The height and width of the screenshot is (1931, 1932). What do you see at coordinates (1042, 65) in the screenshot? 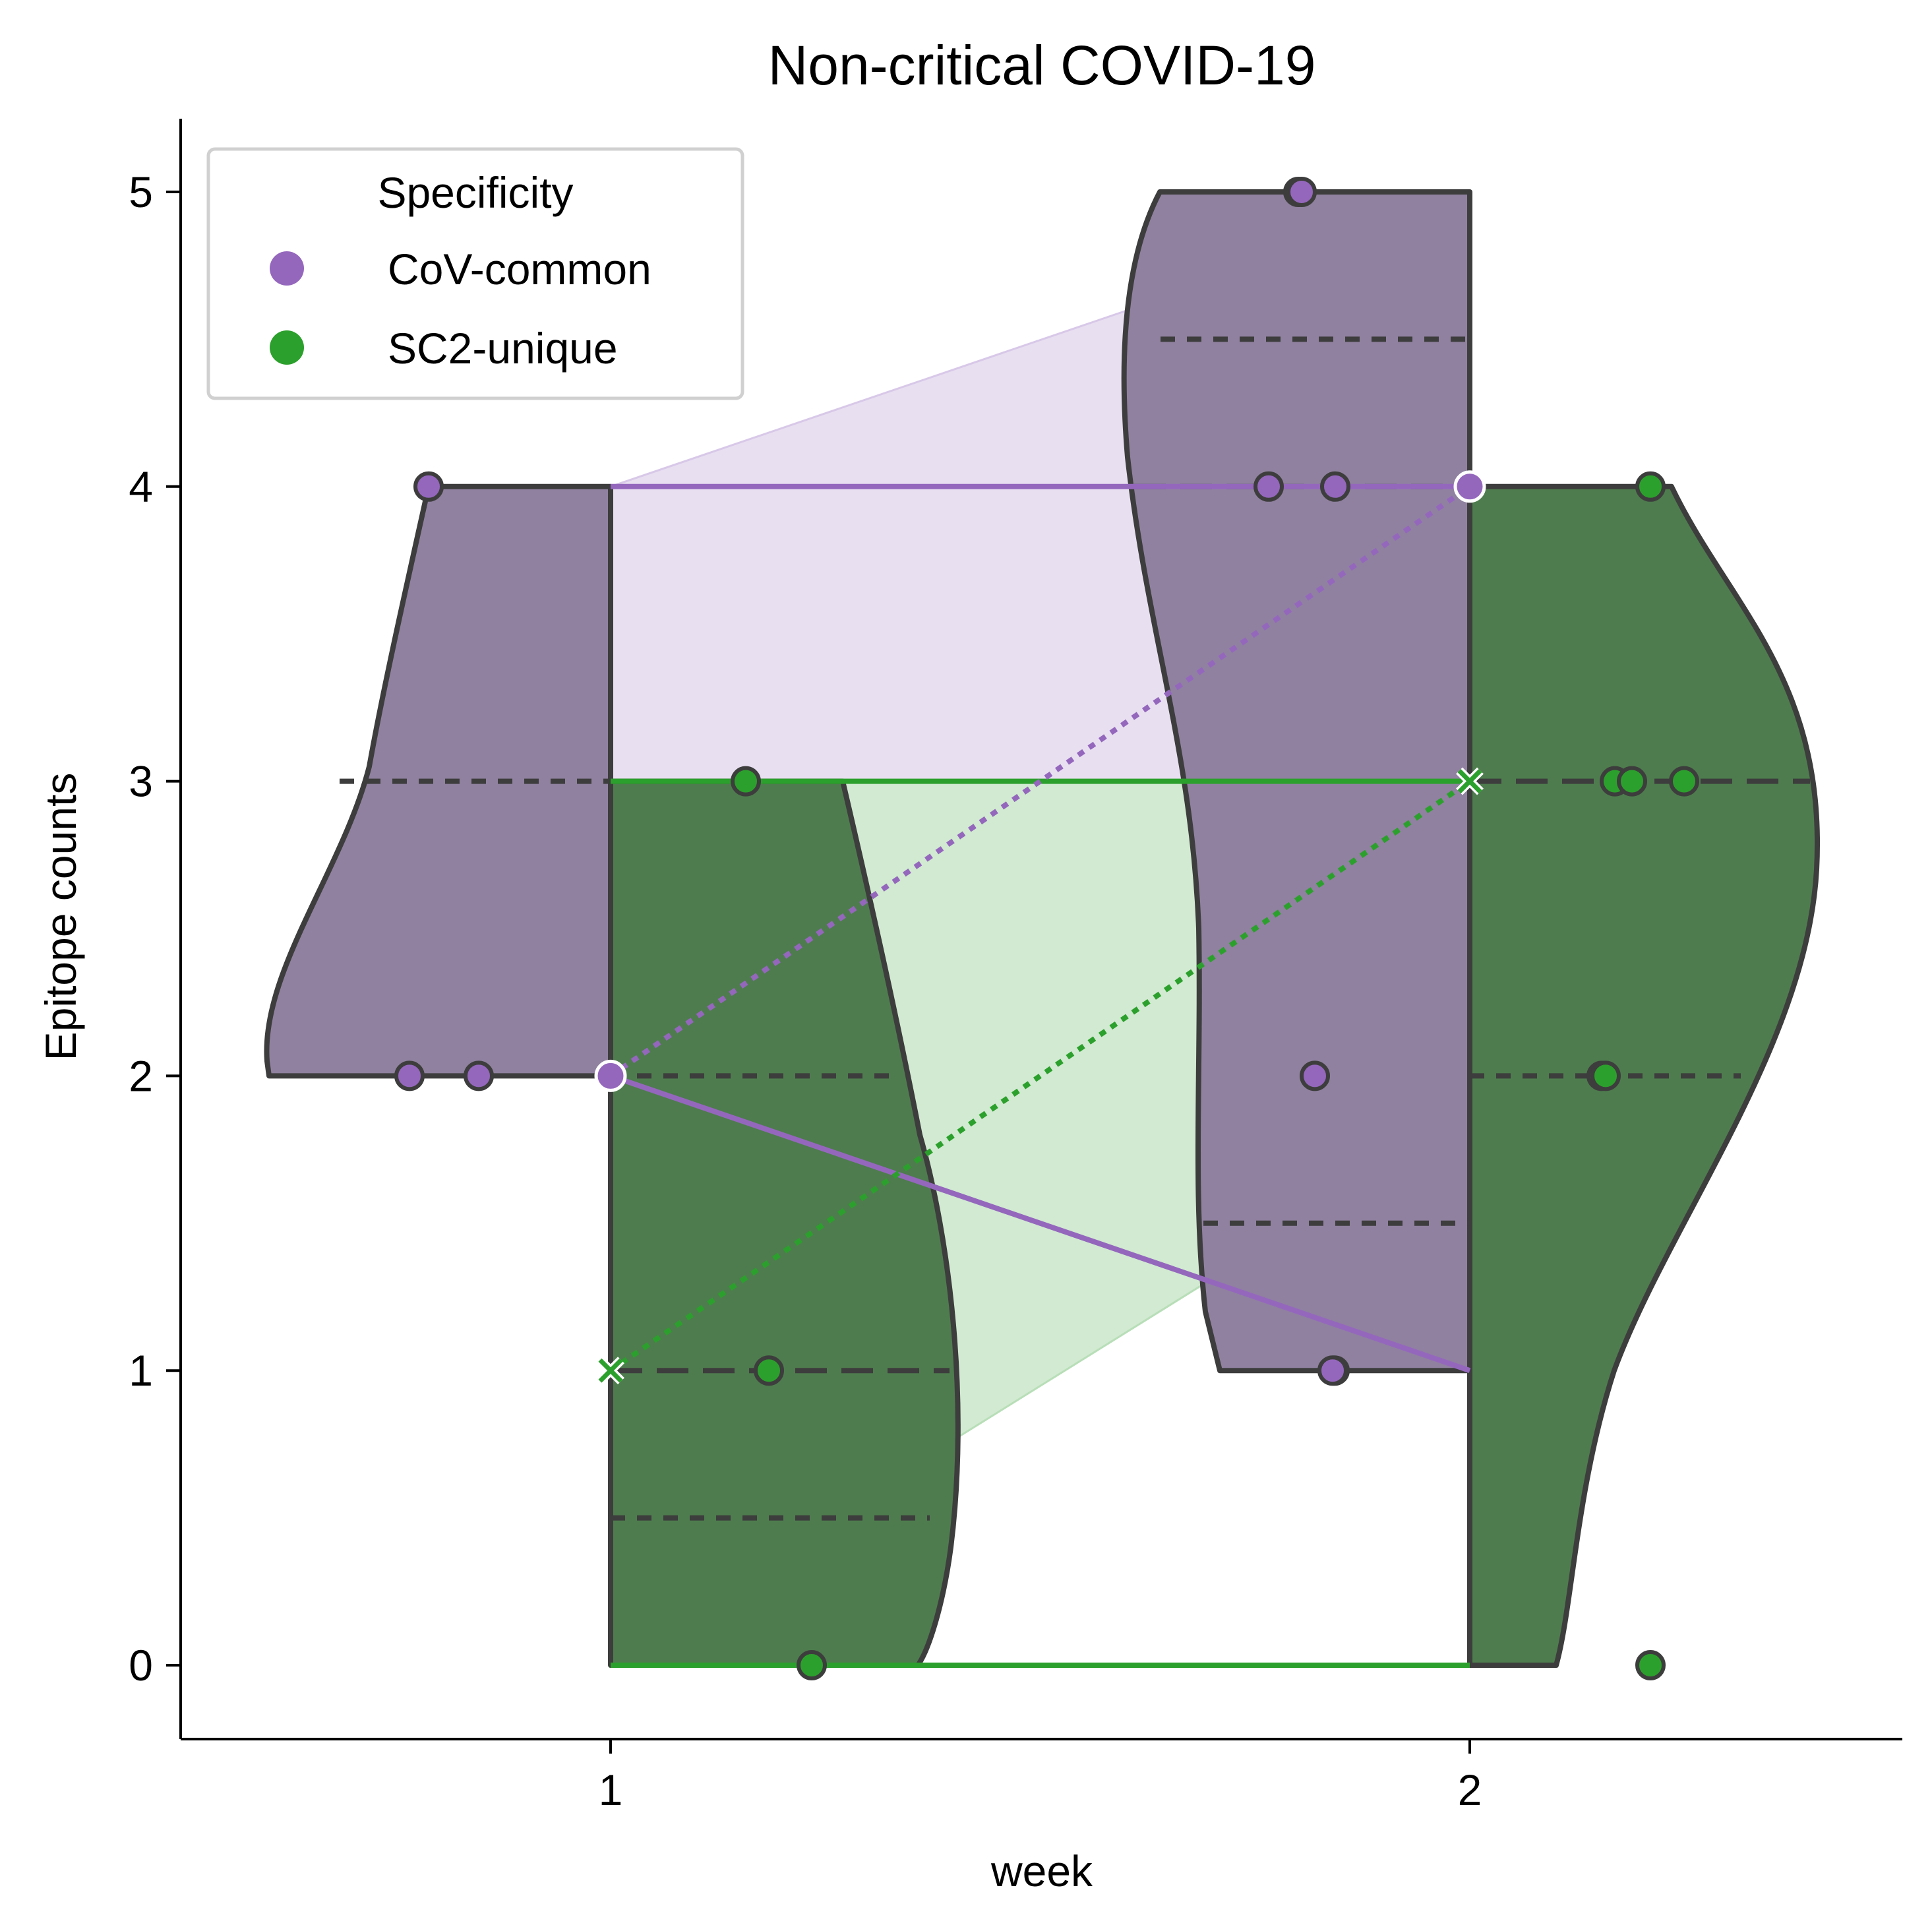
I see `chart-title: Non-critical COVID-19` at bounding box center [1042, 65].